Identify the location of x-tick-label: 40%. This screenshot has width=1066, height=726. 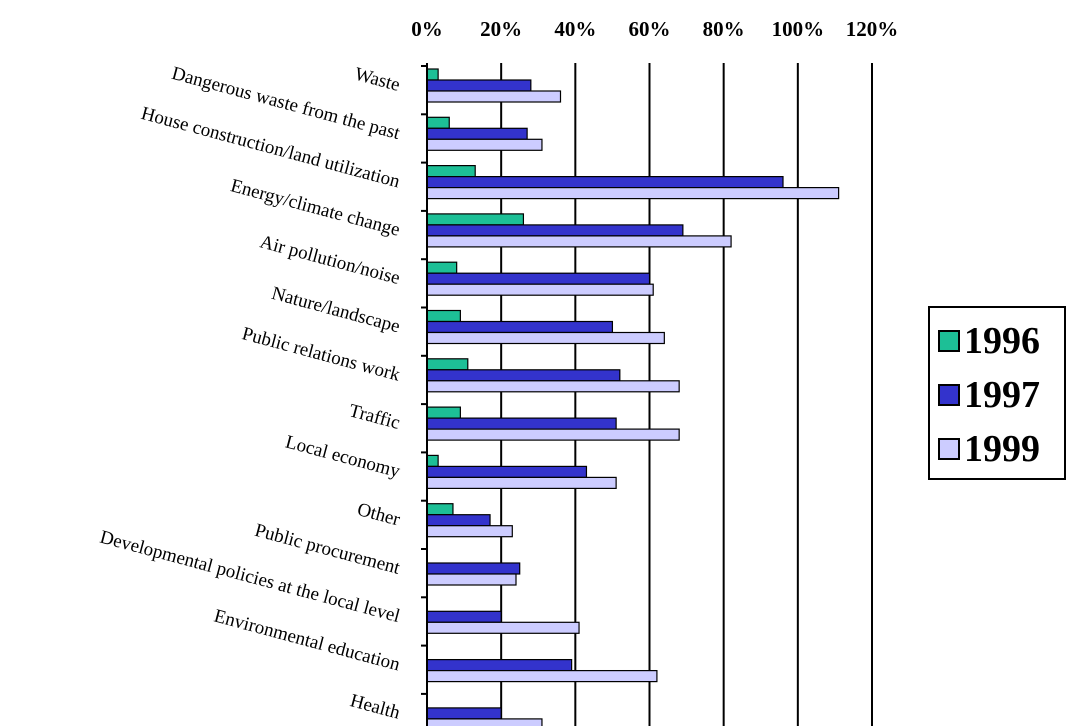
(575, 29).